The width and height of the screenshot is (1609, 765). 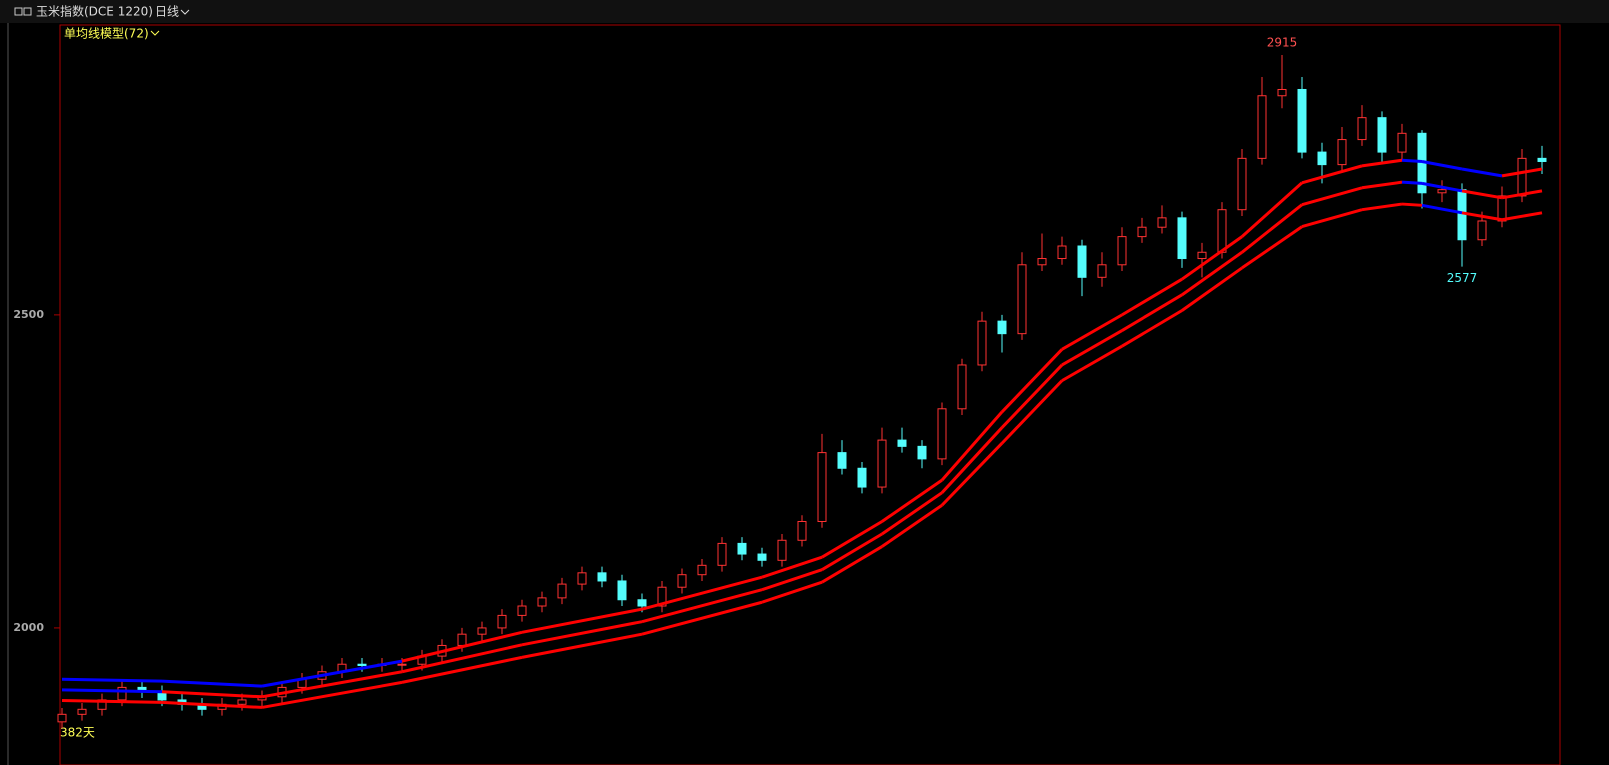 I want to click on period: 日线, so click(x=167, y=12).